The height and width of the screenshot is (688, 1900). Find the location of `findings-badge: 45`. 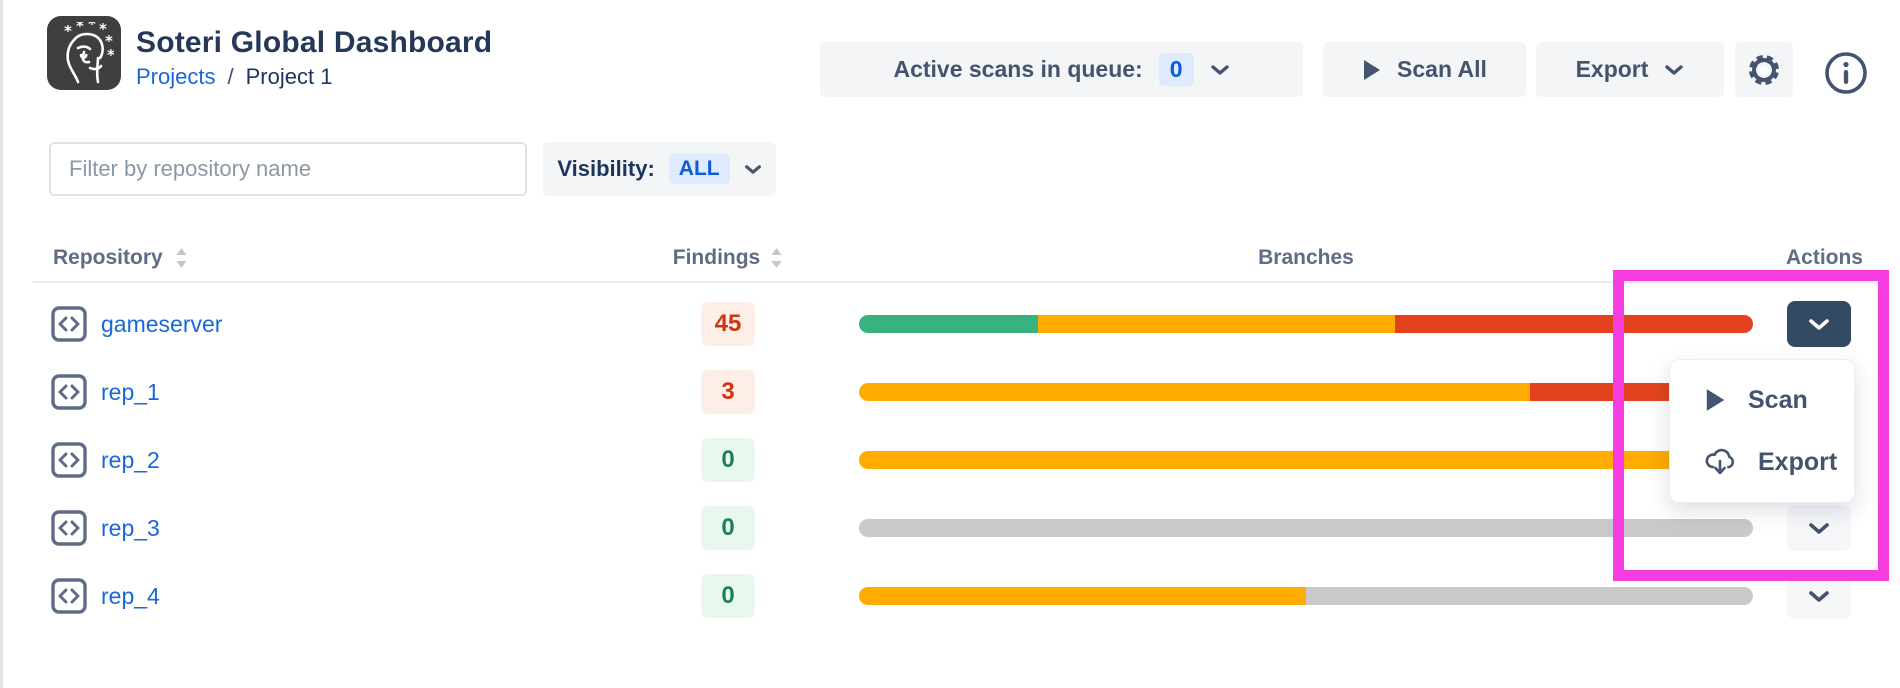

findings-badge: 45 is located at coordinates (728, 324).